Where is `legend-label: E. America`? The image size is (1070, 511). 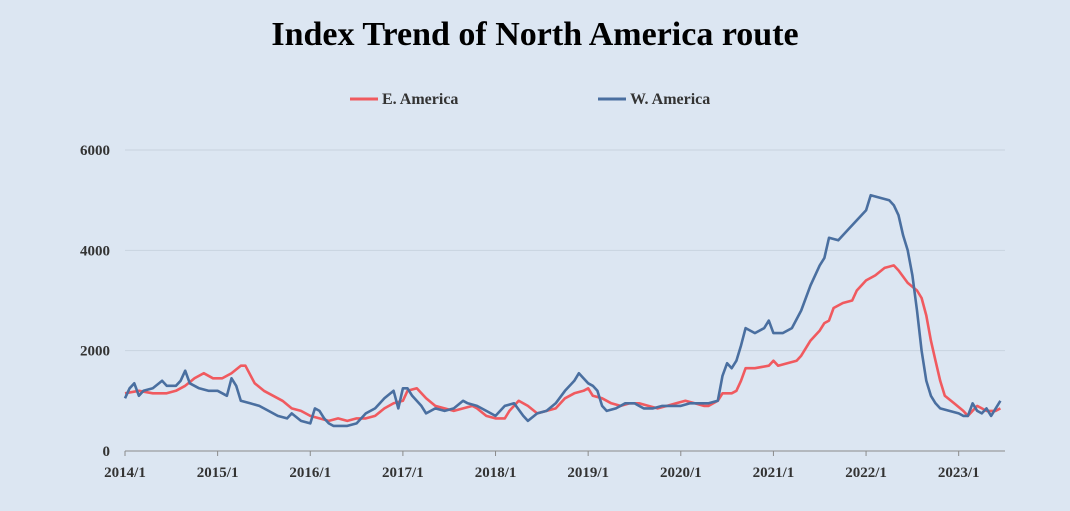 legend-label: E. America is located at coordinates (420, 99).